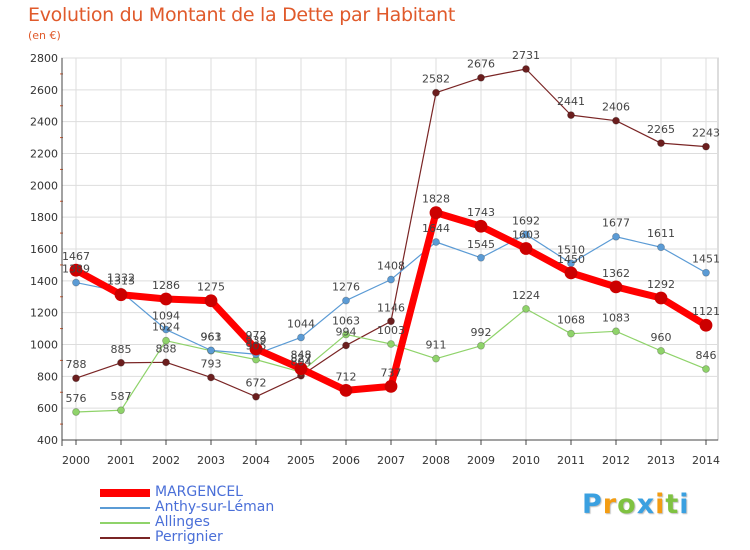 The height and width of the screenshot is (550, 750). What do you see at coordinates (44, 217) in the screenshot?
I see `y-tick-label: 1800` at bounding box center [44, 217].